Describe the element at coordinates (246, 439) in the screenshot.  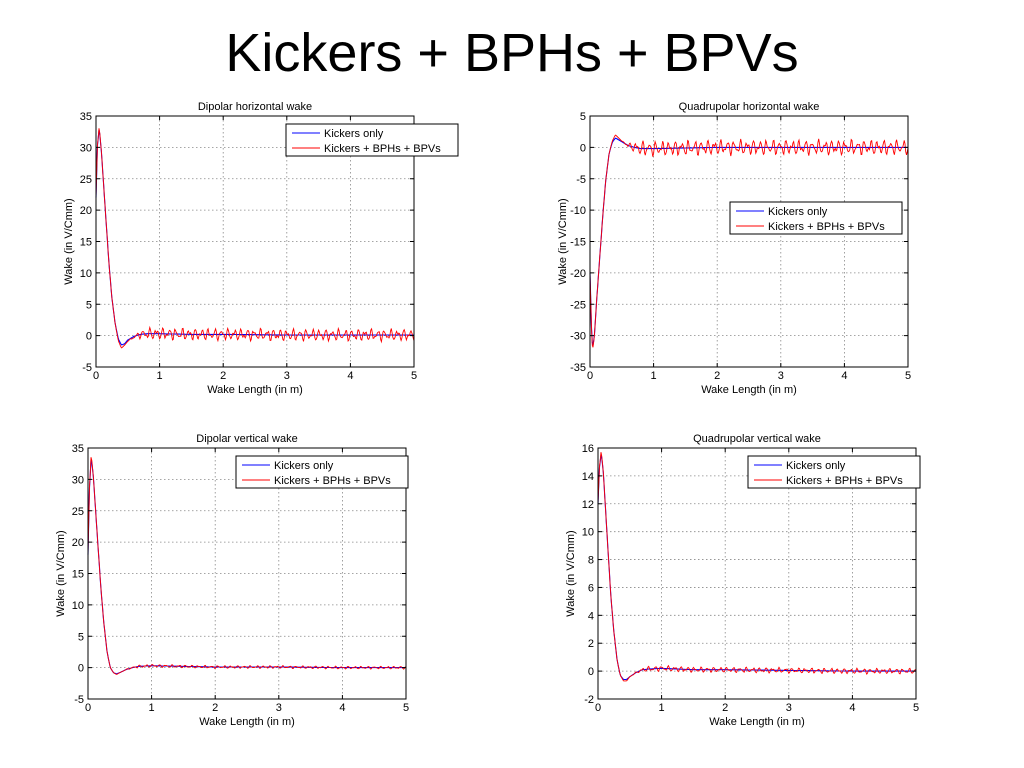
I see `chart-title: Dipolar vertical wake` at that location.